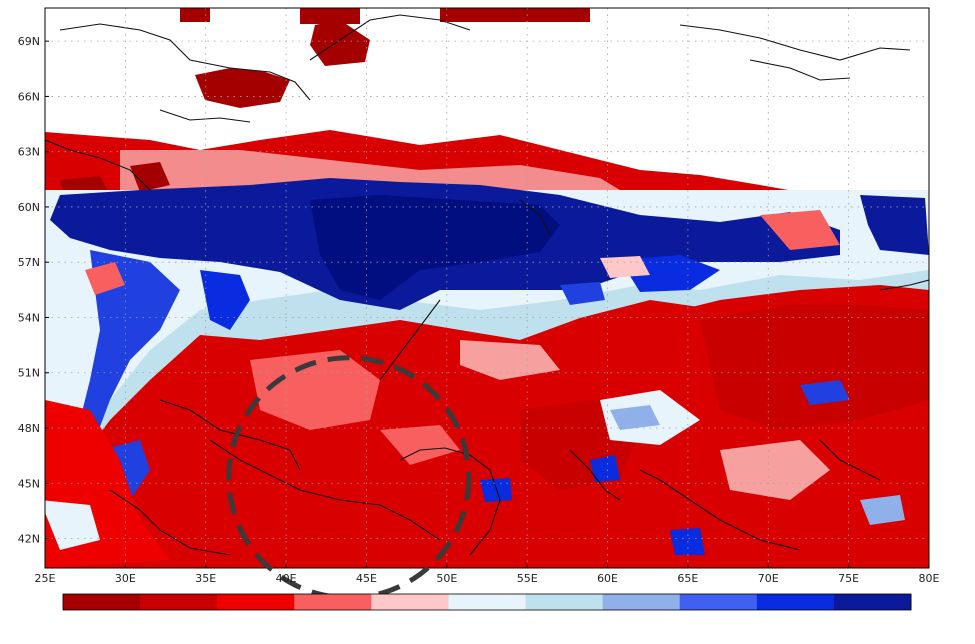 This screenshot has height=644, width=975. I want to click on lon-tick-label: 70E, so click(768, 578).